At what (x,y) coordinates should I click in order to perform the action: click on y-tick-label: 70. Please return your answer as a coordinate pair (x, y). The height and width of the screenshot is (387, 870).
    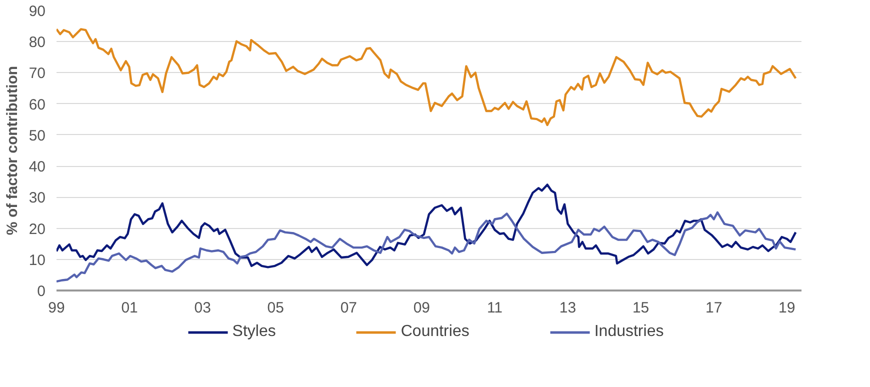
    Looking at the image, I should click on (37, 73).